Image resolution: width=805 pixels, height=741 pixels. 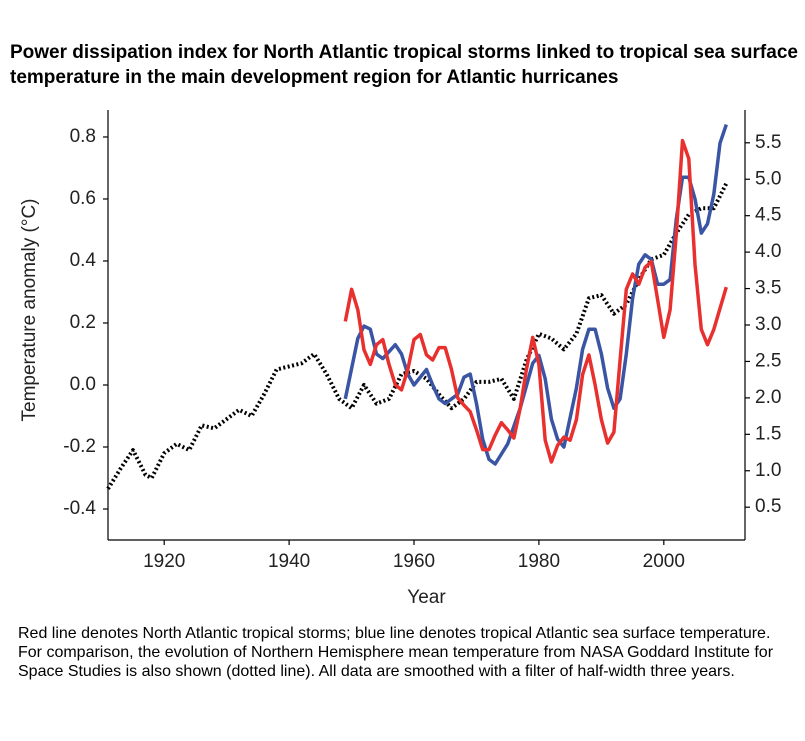 What do you see at coordinates (79, 508) in the screenshot?
I see `y-tick-label: -0.4` at bounding box center [79, 508].